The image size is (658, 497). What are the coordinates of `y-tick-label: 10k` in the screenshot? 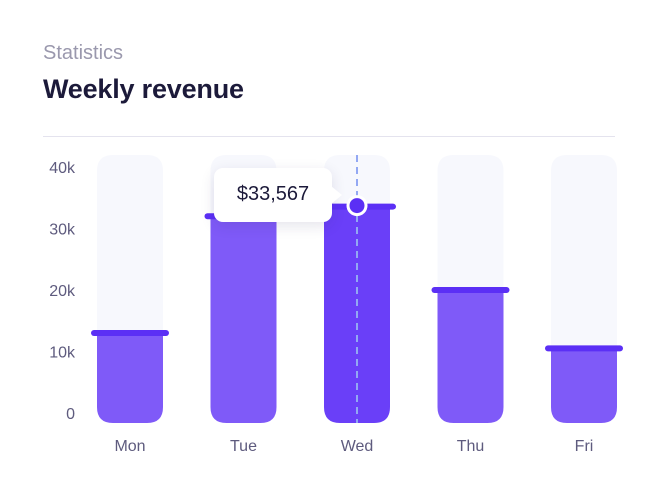 It's located at (62, 353).